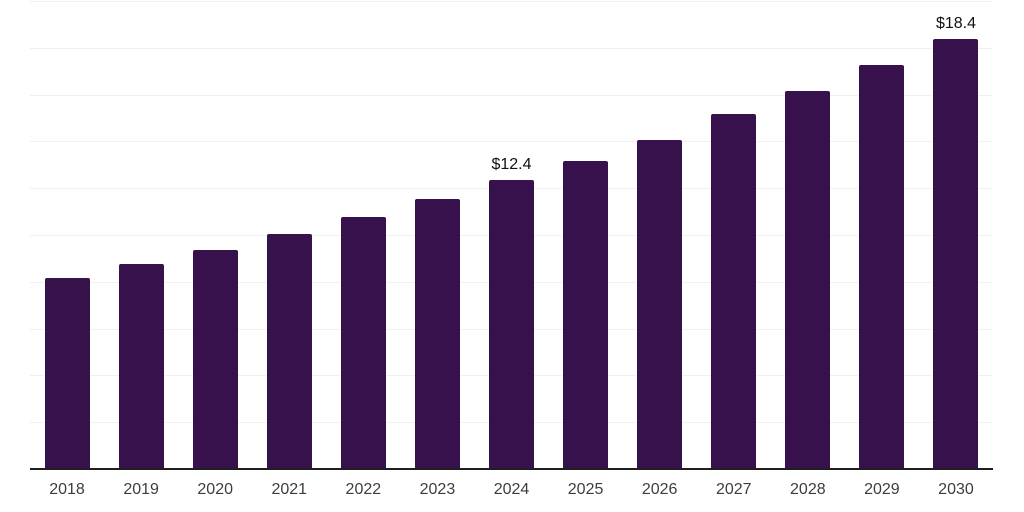 This screenshot has height=512, width=1024. Describe the element at coordinates (141, 489) in the screenshot. I see `x-tick-label-2019: 2019` at that location.